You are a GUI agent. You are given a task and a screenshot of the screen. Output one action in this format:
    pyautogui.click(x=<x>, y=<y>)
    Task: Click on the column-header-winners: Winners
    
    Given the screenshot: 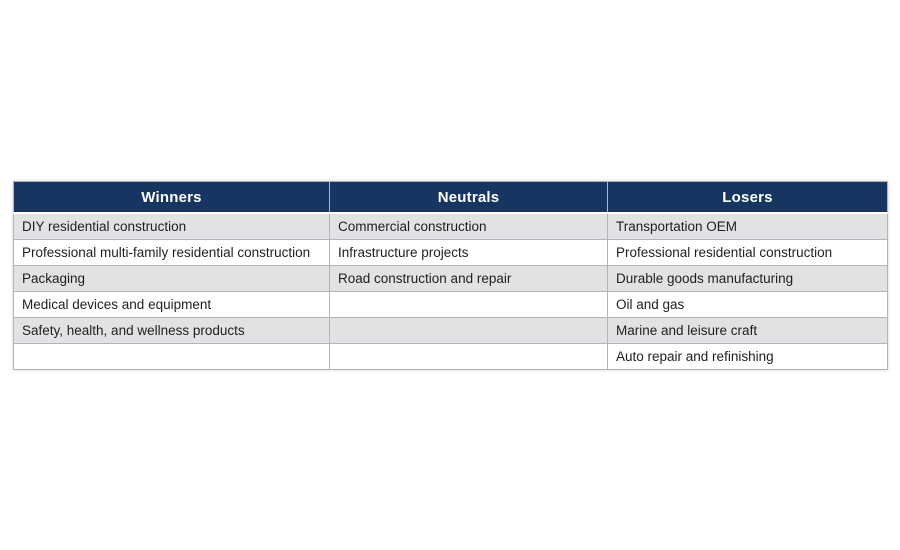 What is the action you would take?
    pyautogui.click(x=171, y=197)
    